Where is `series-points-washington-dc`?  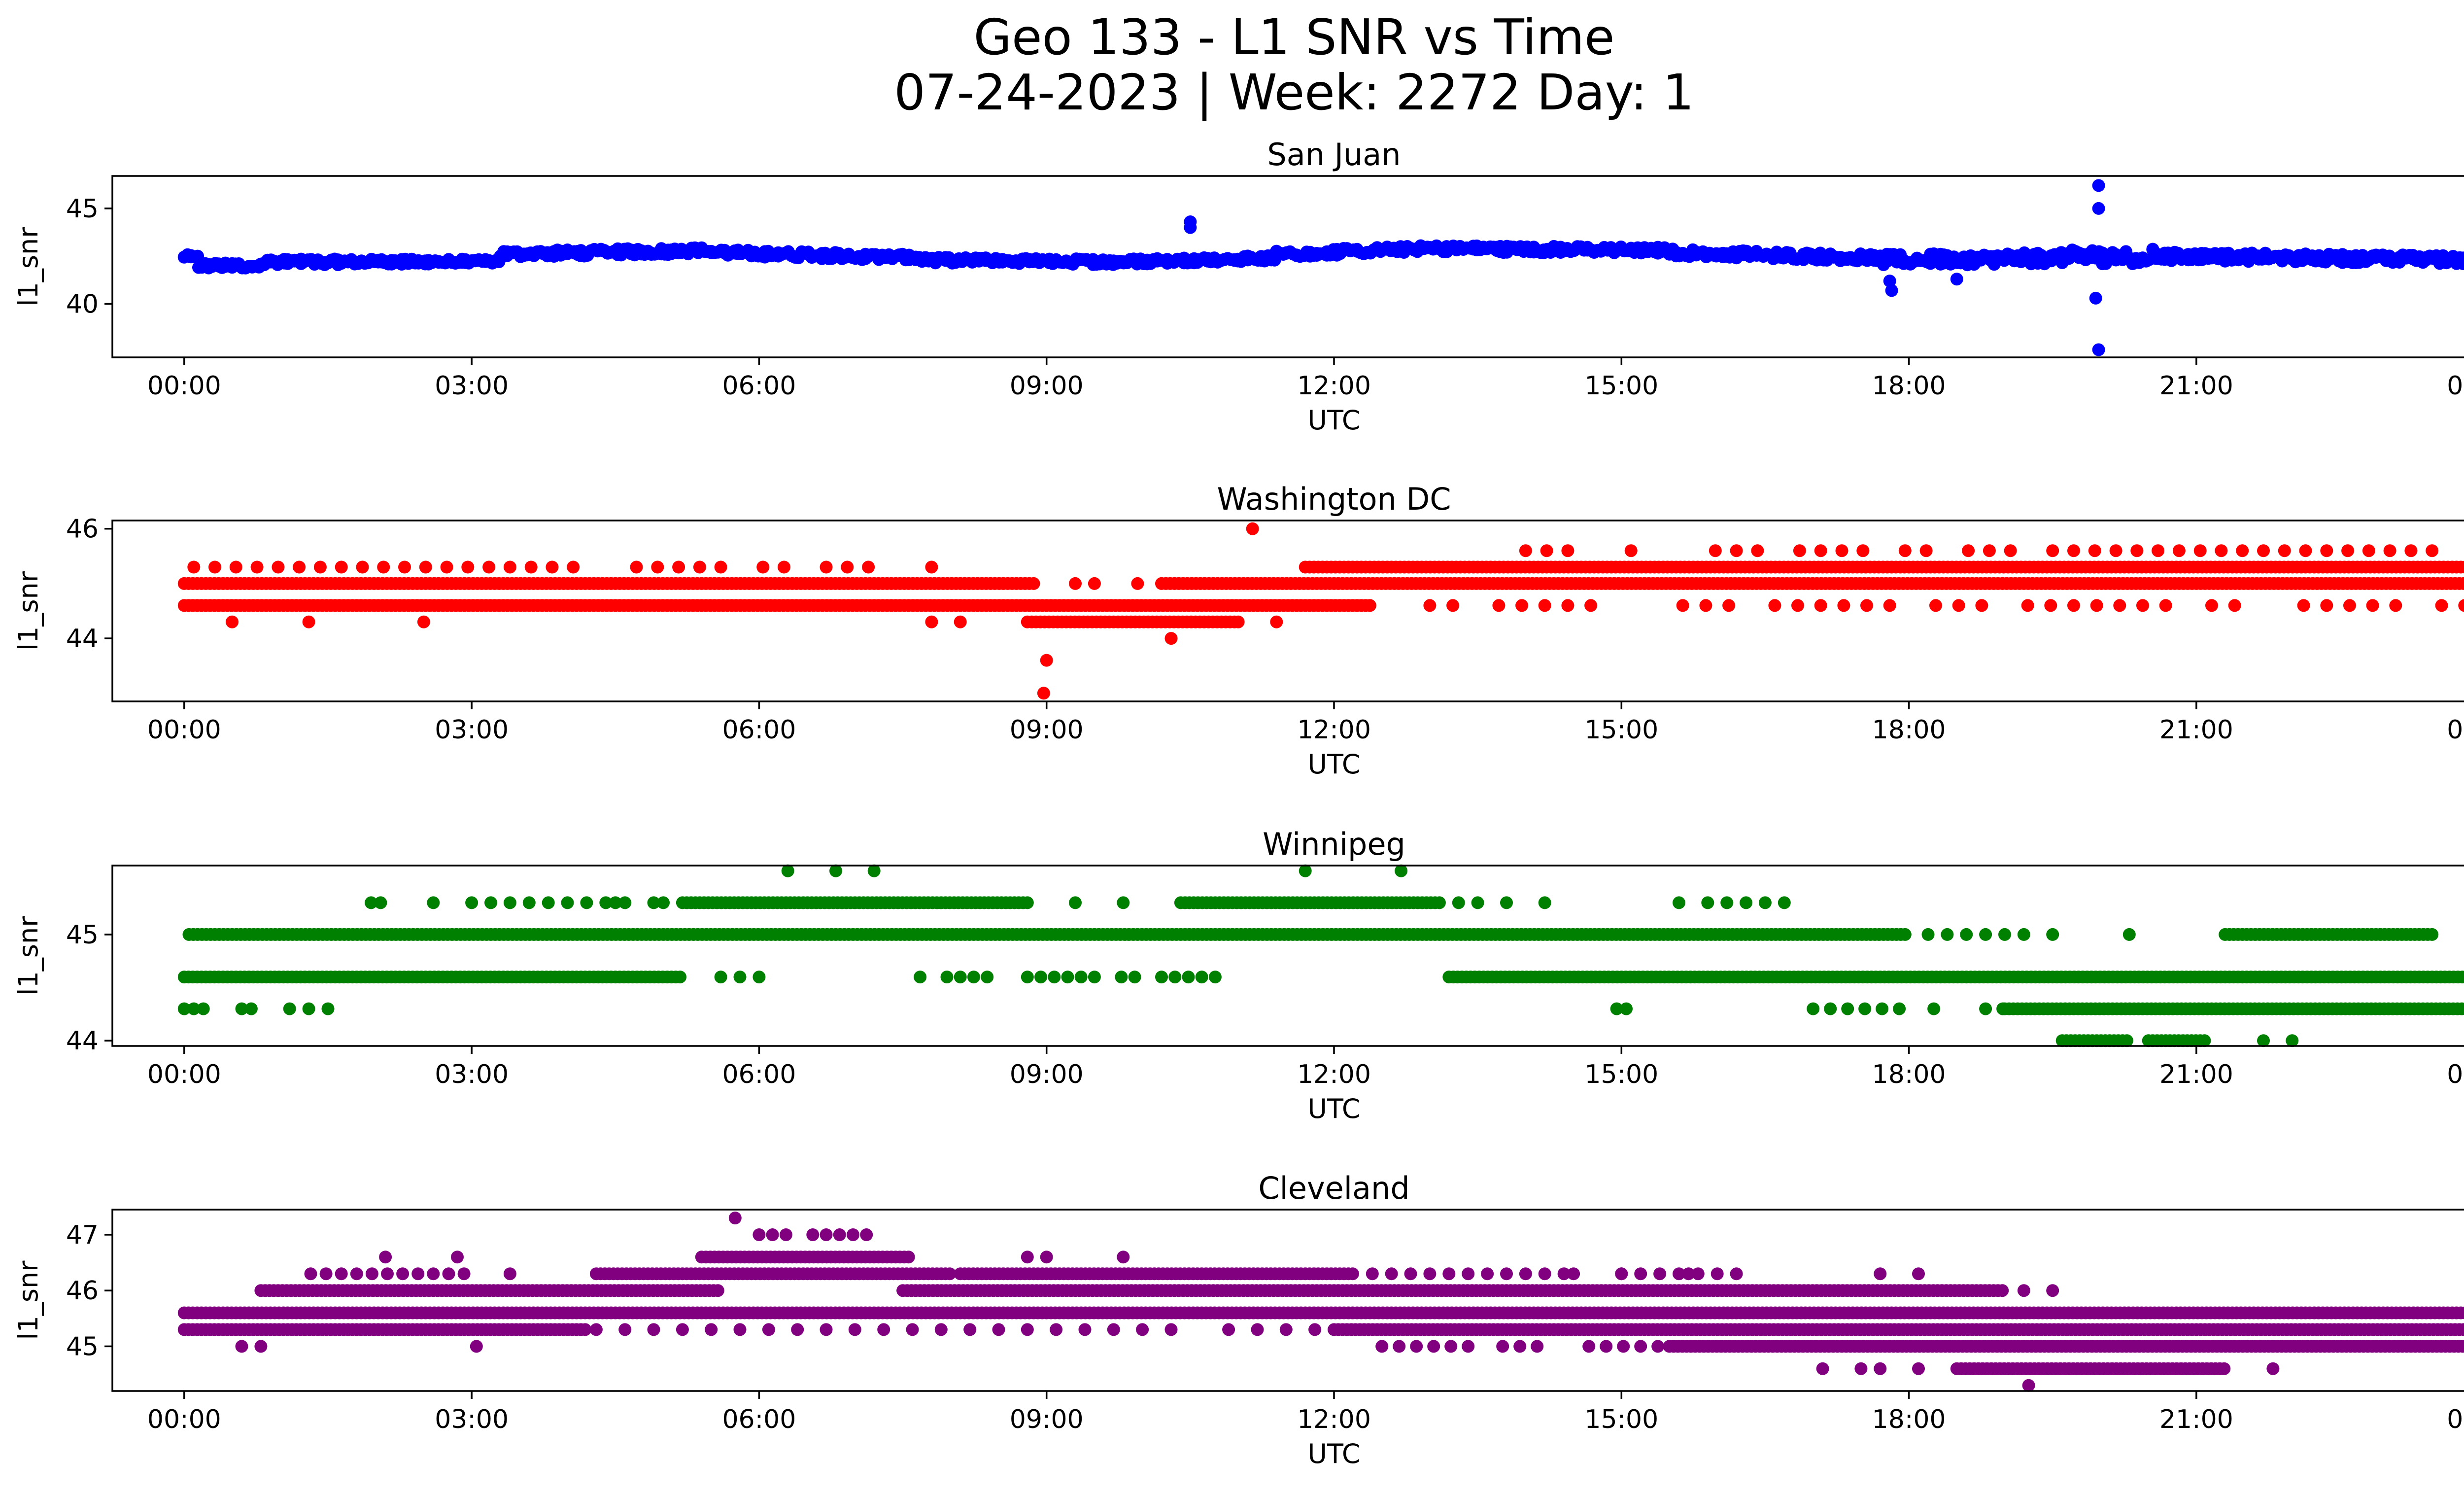
series-points-washington-dc is located at coordinates (1320, 611).